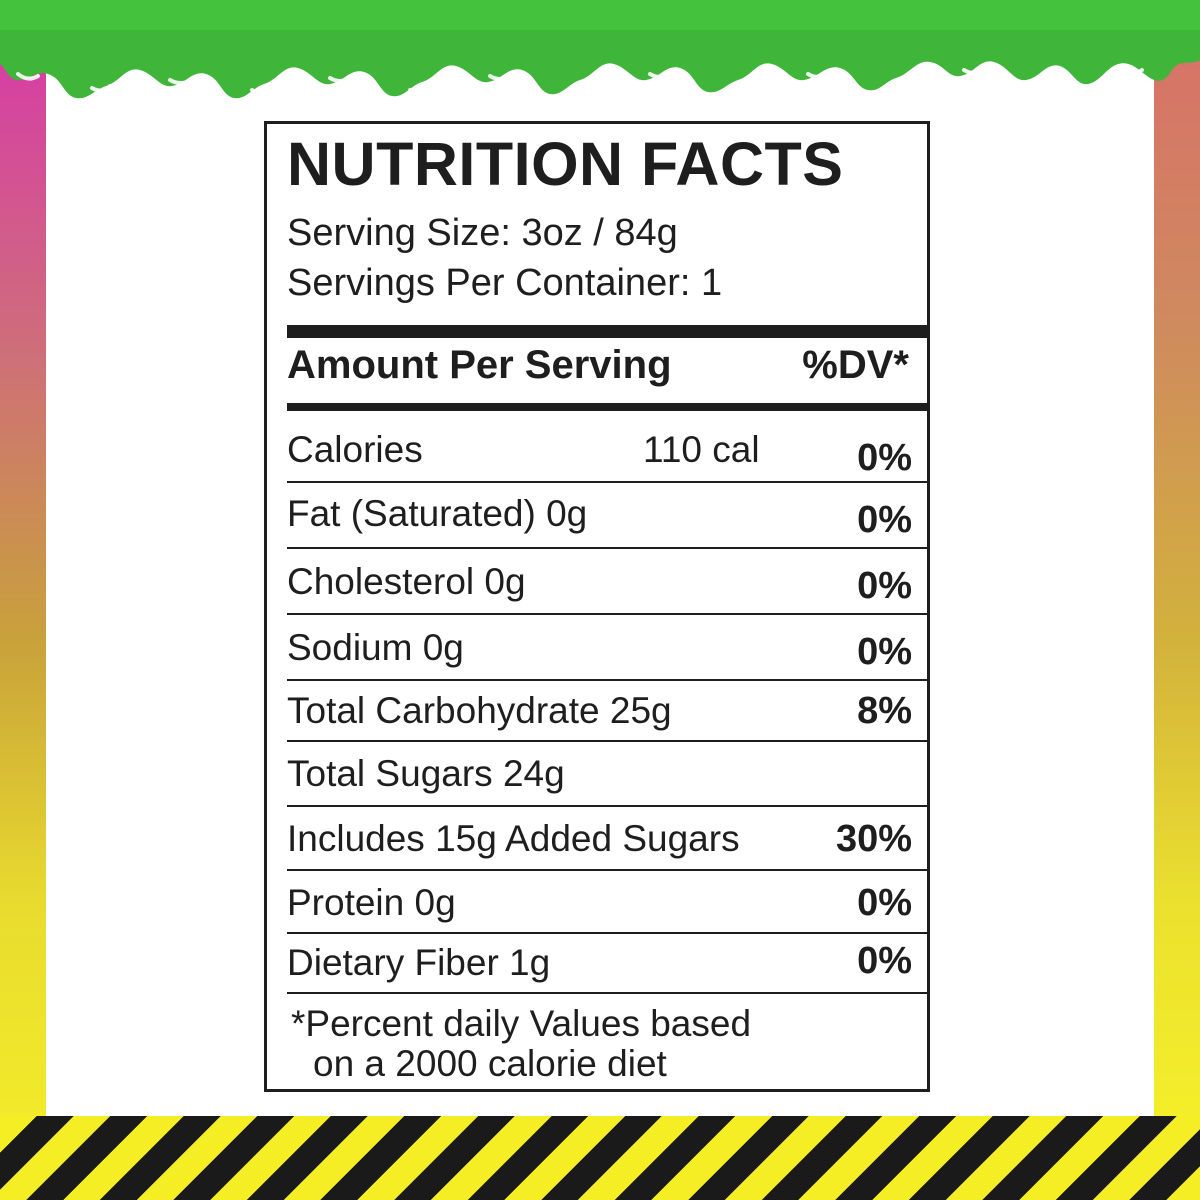  What do you see at coordinates (479, 365) in the screenshot?
I see `amount-per-serving-label: Amount Per Serving` at bounding box center [479, 365].